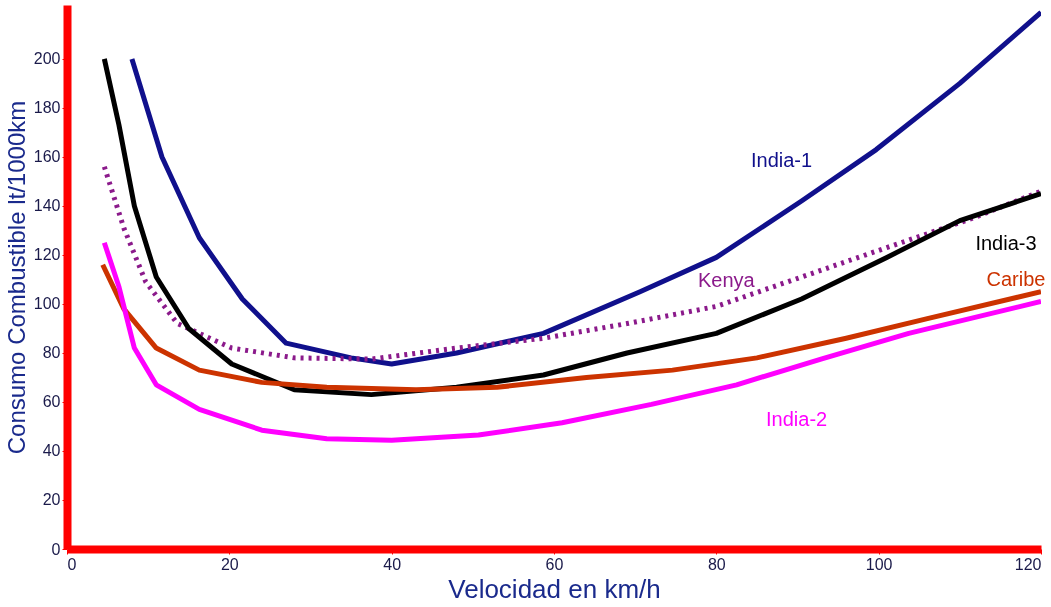 The height and width of the screenshot is (607, 1051). Describe the element at coordinates (47, 108) in the screenshot. I see `y-tick-label: 180` at that location.